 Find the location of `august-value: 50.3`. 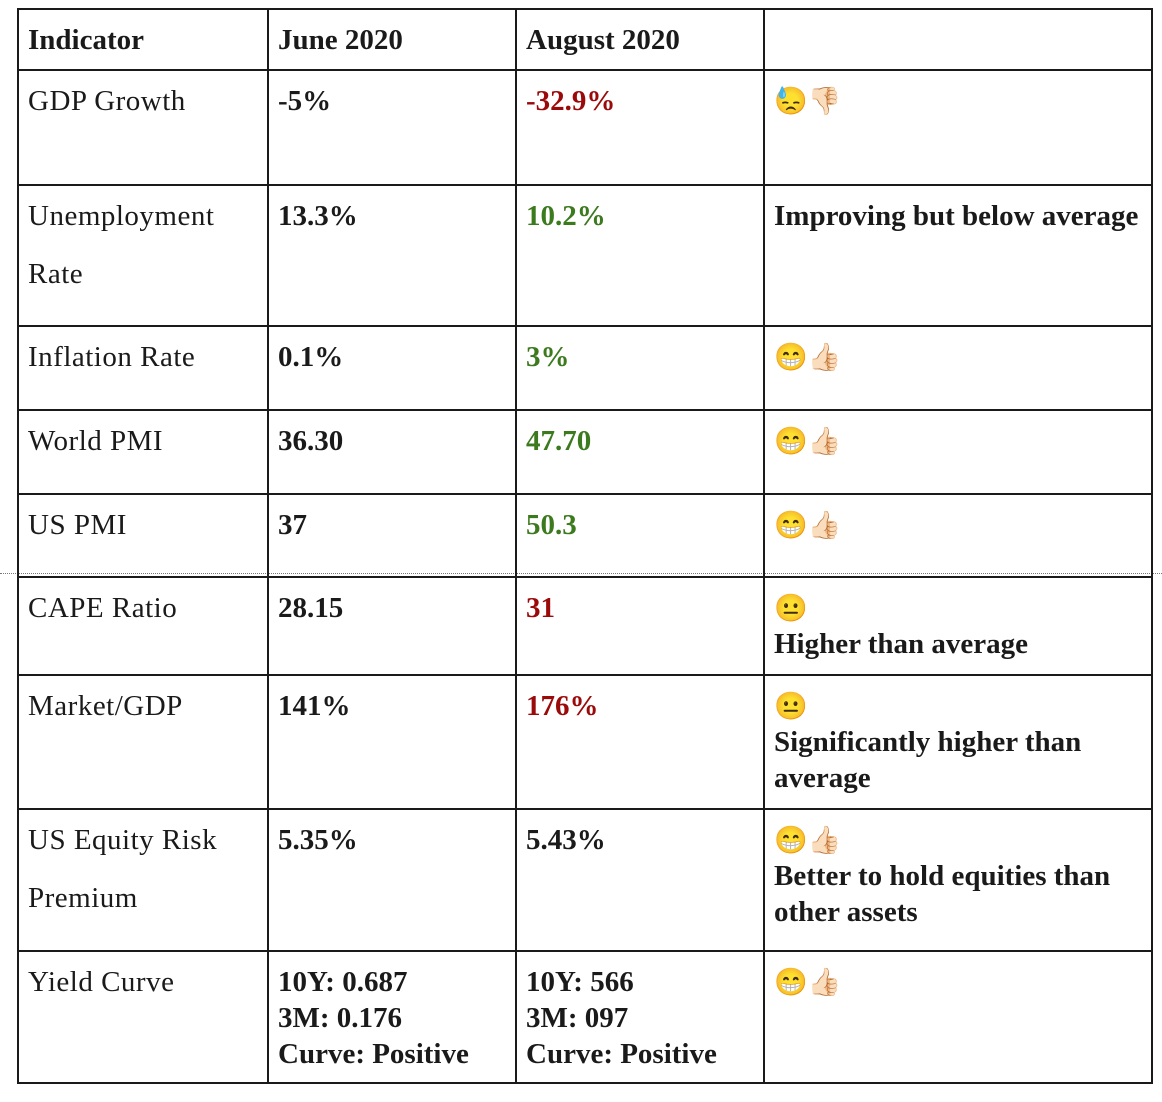

august-value: 50.3 is located at coordinates (640, 535).